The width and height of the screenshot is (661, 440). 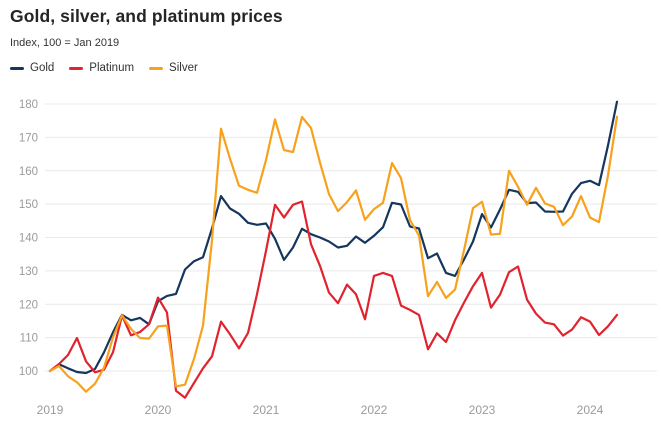 What do you see at coordinates (482, 410) in the screenshot?
I see `x-tick-label: 2023` at bounding box center [482, 410].